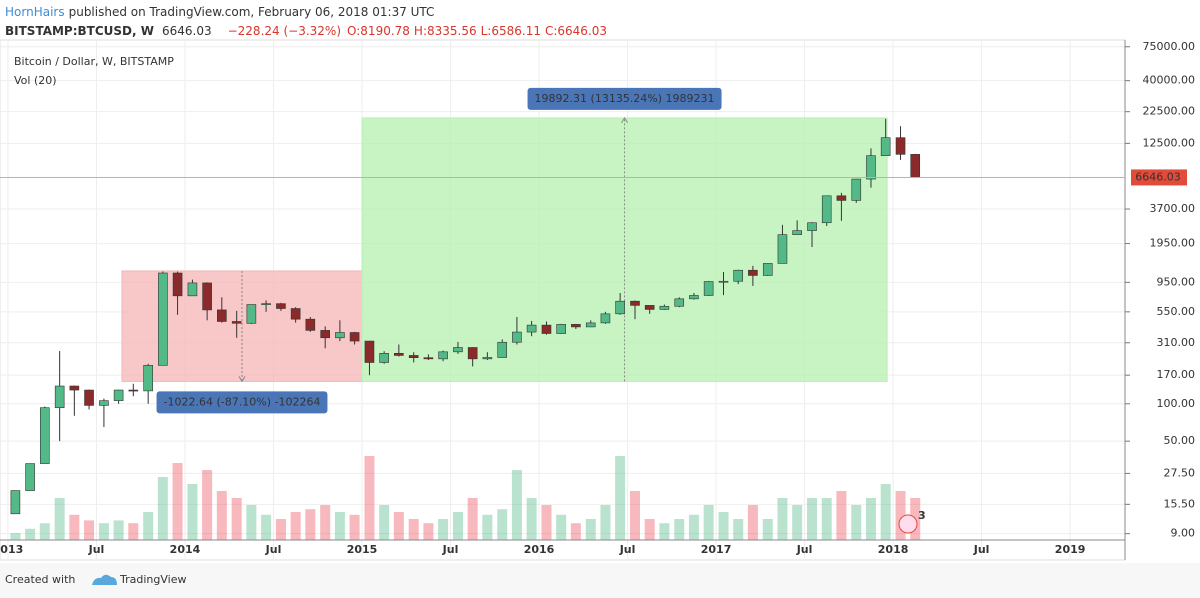 The height and width of the screenshot is (598, 1200). Describe the element at coordinates (1180, 440) in the screenshot. I see `y-tick-label: 50.00` at that location.